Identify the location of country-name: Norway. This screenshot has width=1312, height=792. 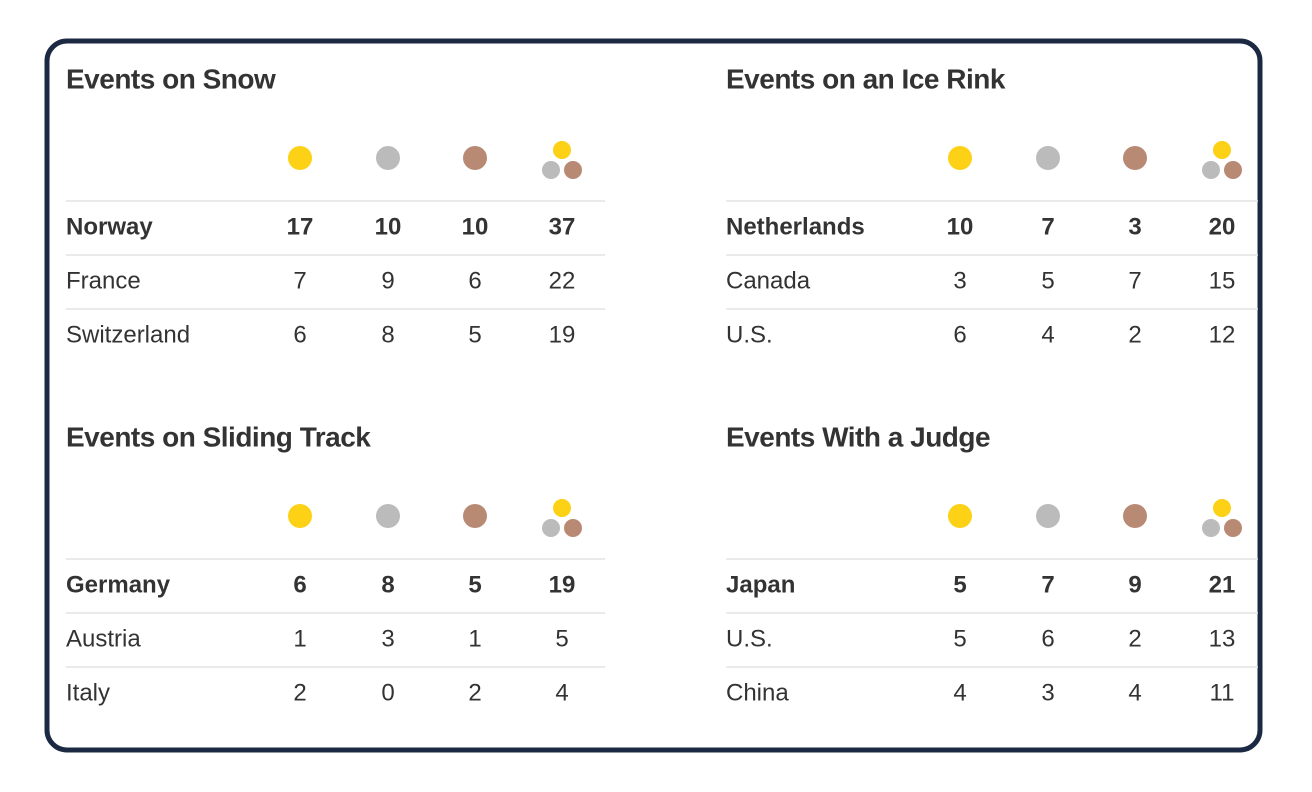
(109, 226).